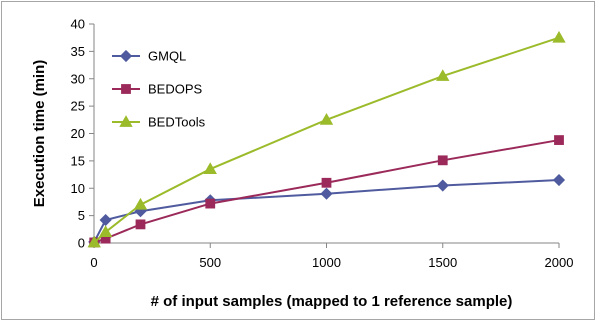 This screenshot has width=597, height=326. Describe the element at coordinates (559, 262) in the screenshot. I see `x-tick-label: 2000` at that location.